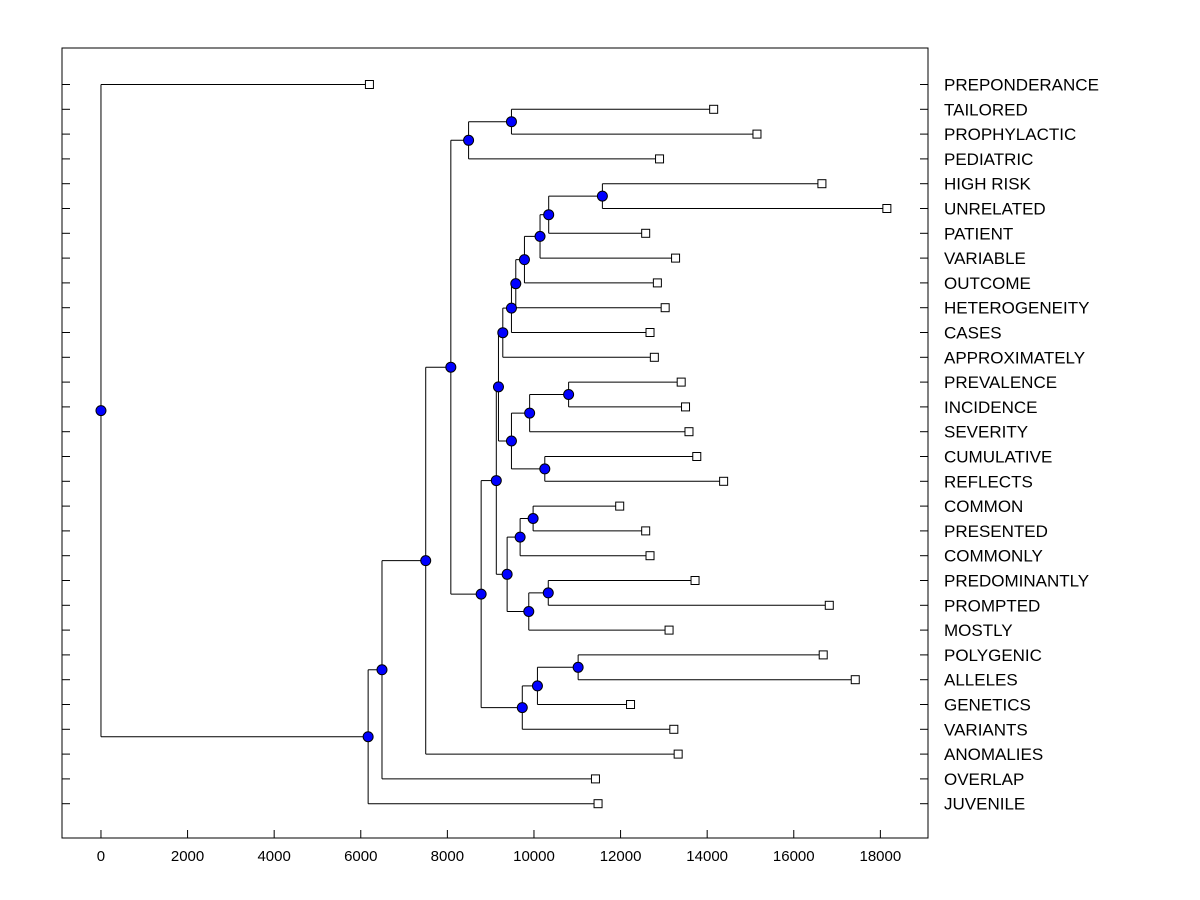  Describe the element at coordinates (1016, 308) in the screenshot. I see `leaf-label: HETEROGENEITY` at that location.